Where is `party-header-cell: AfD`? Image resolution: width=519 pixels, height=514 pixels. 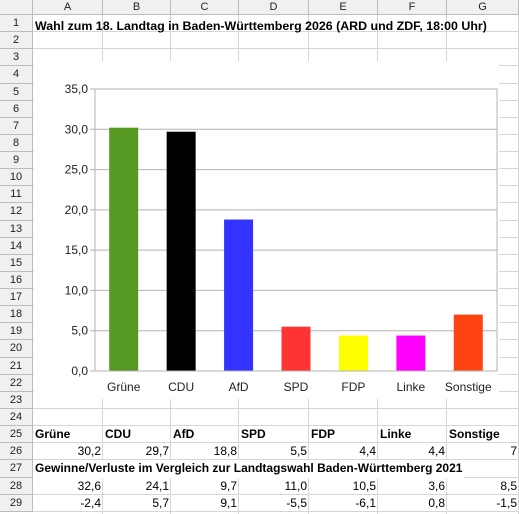
party-header-cell: AfD is located at coordinates (184, 434).